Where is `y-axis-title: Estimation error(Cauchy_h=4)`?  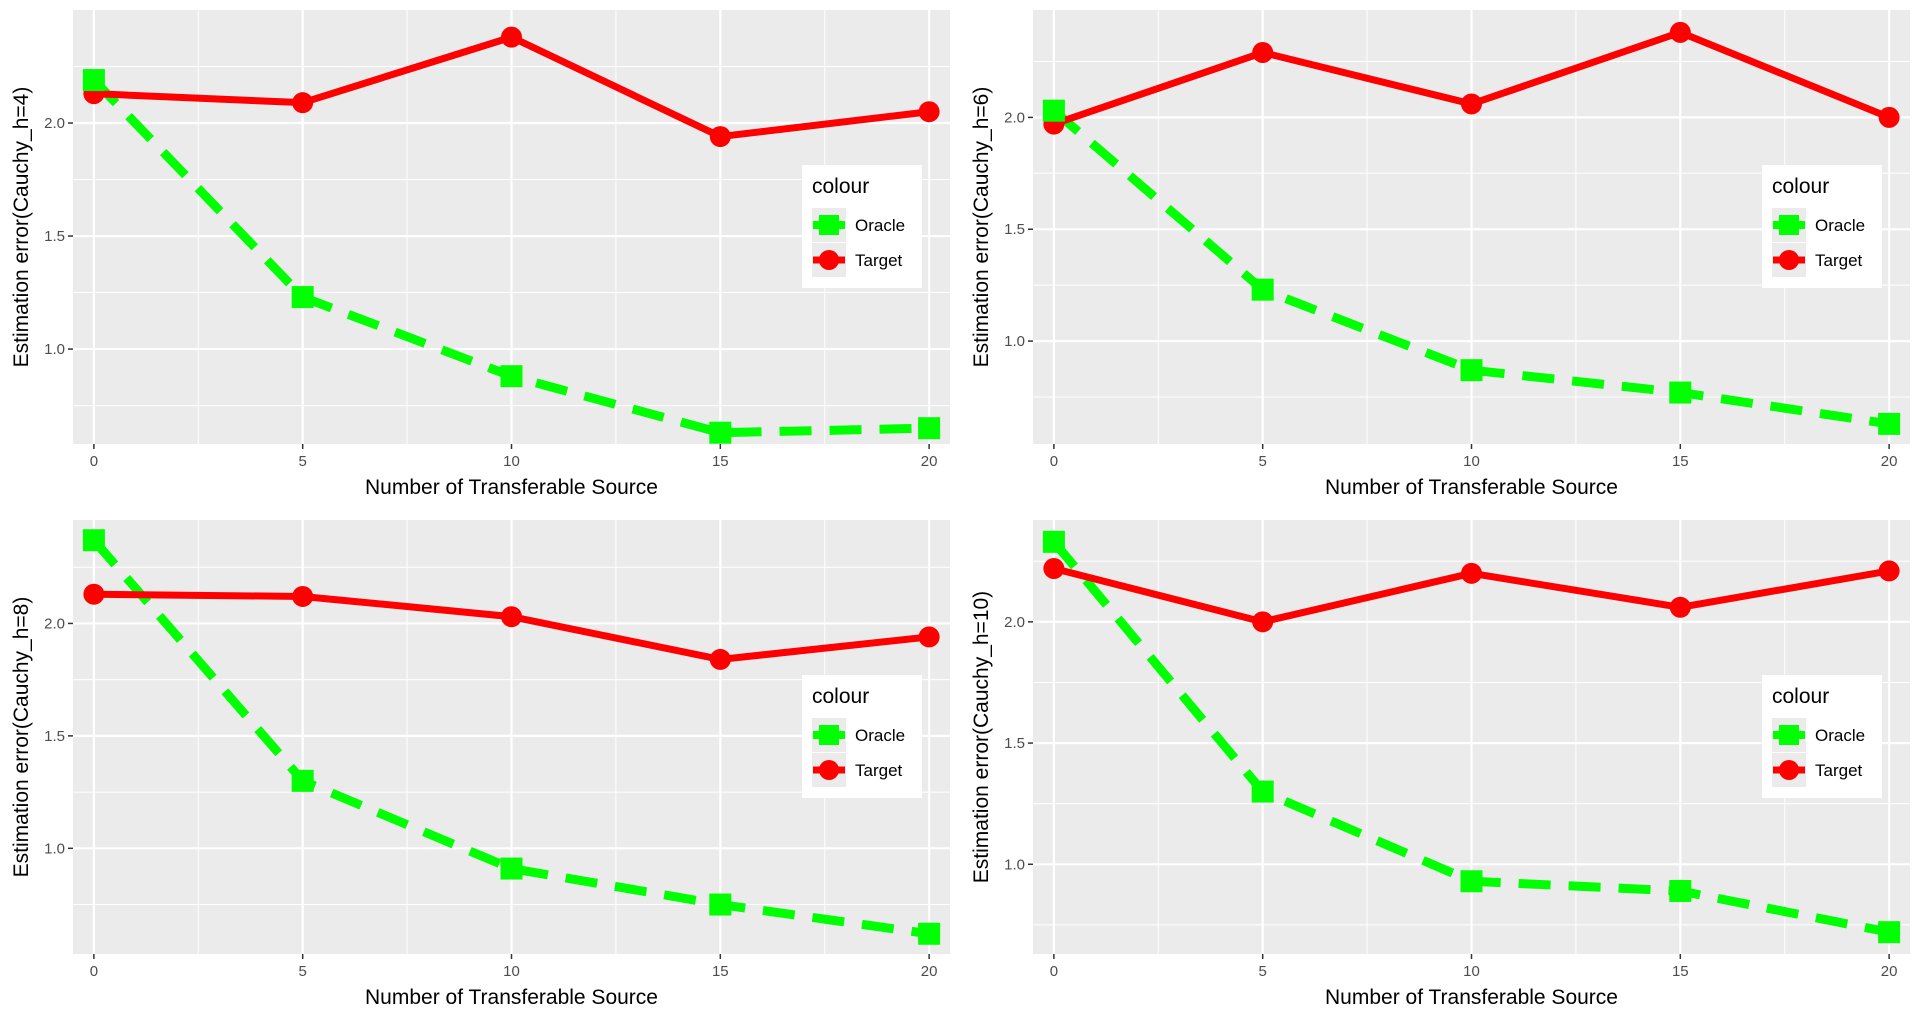
y-axis-title: Estimation error(Cauchy_h=4) is located at coordinates (21, 227).